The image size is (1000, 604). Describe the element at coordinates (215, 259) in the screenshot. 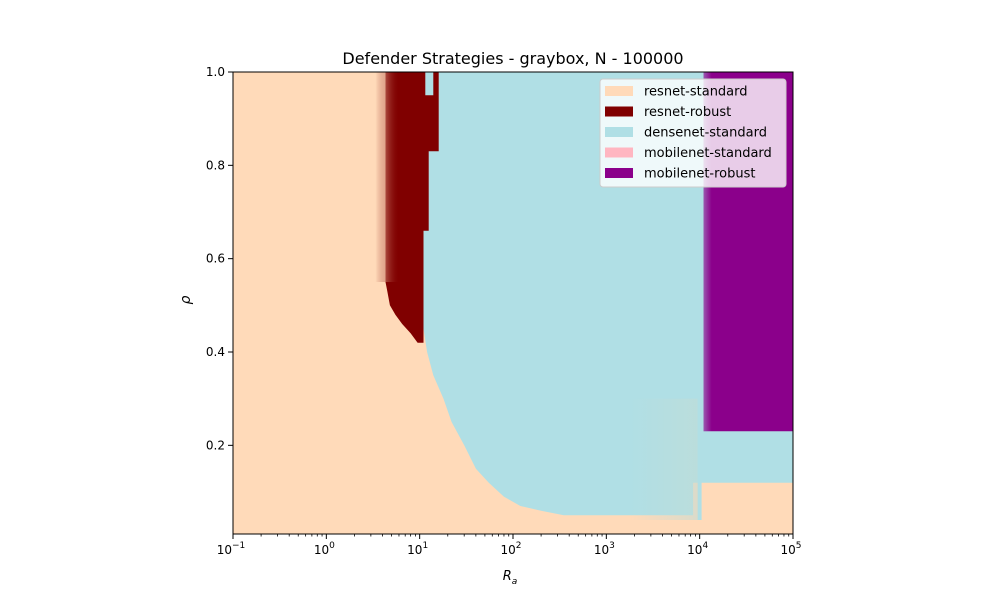

I see `y-tick-label: 0.6` at that location.